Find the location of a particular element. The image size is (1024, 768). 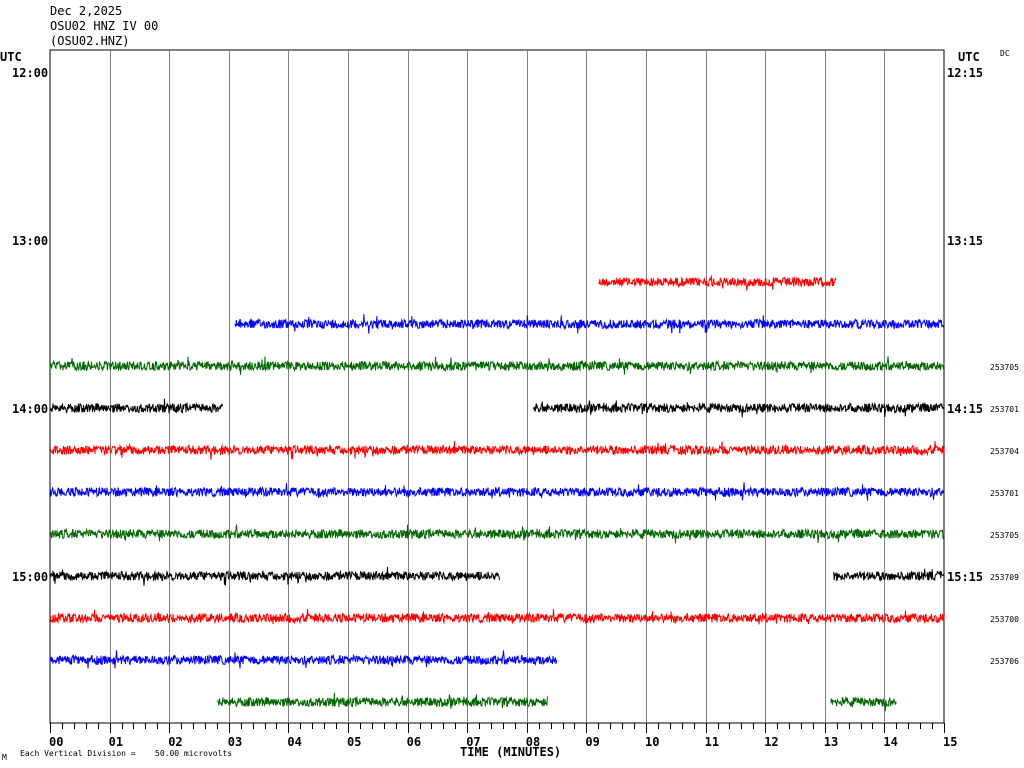

left-utc-label: UTC is located at coordinates (11, 57).